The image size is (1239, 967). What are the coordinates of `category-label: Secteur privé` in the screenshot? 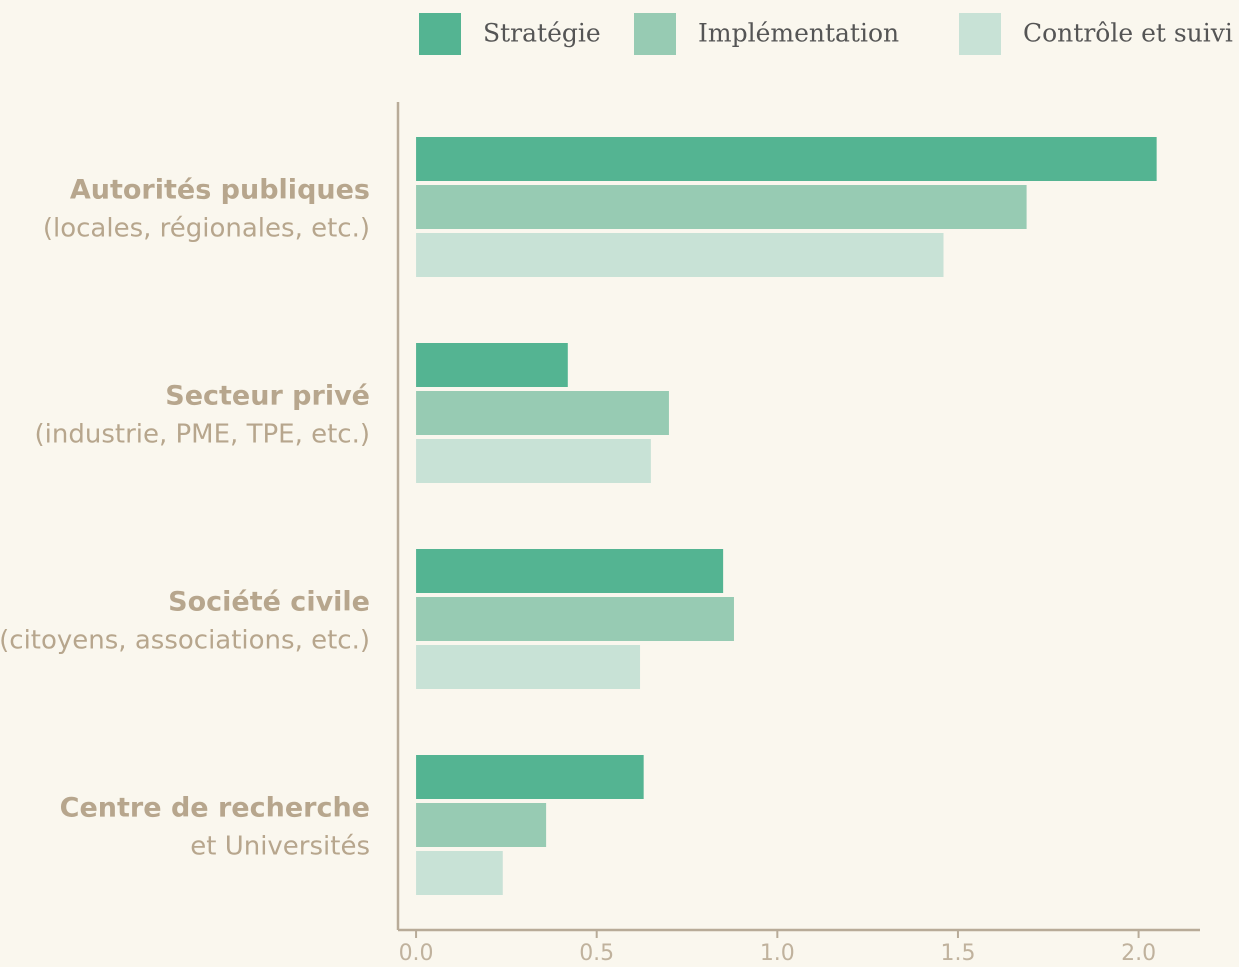 It's located at (267, 396).